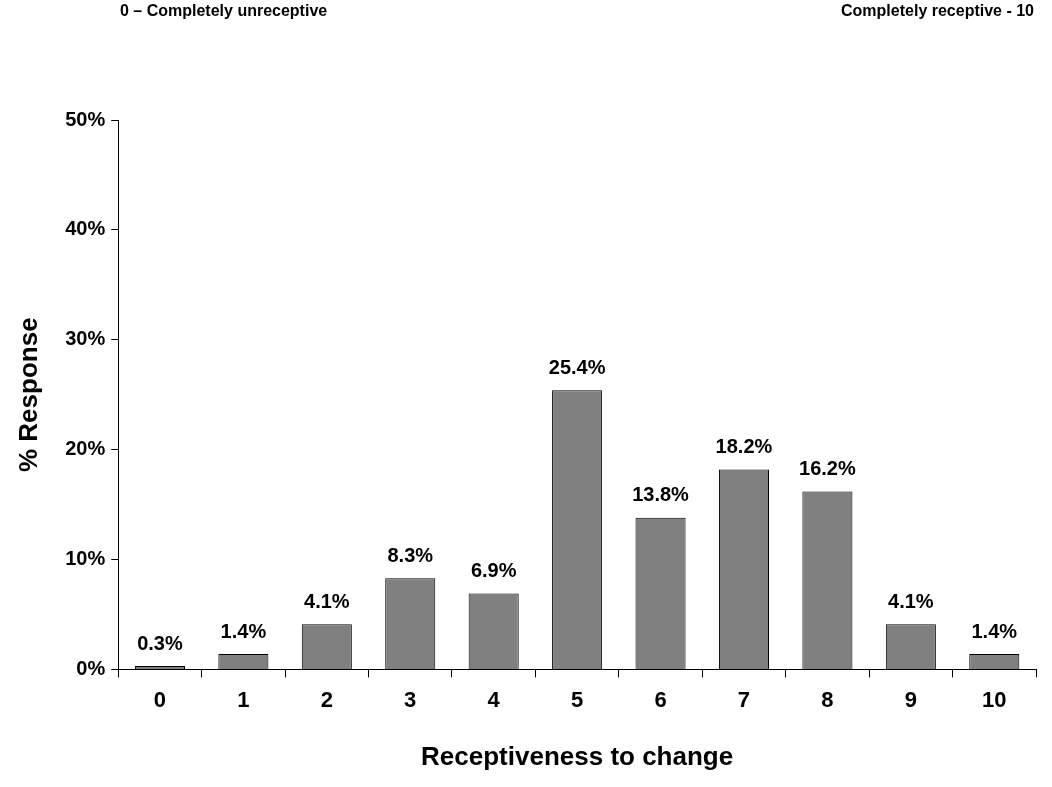 Image resolution: width=1052 pixels, height=787 pixels. I want to click on y-tick-label: 40%, so click(85, 228).